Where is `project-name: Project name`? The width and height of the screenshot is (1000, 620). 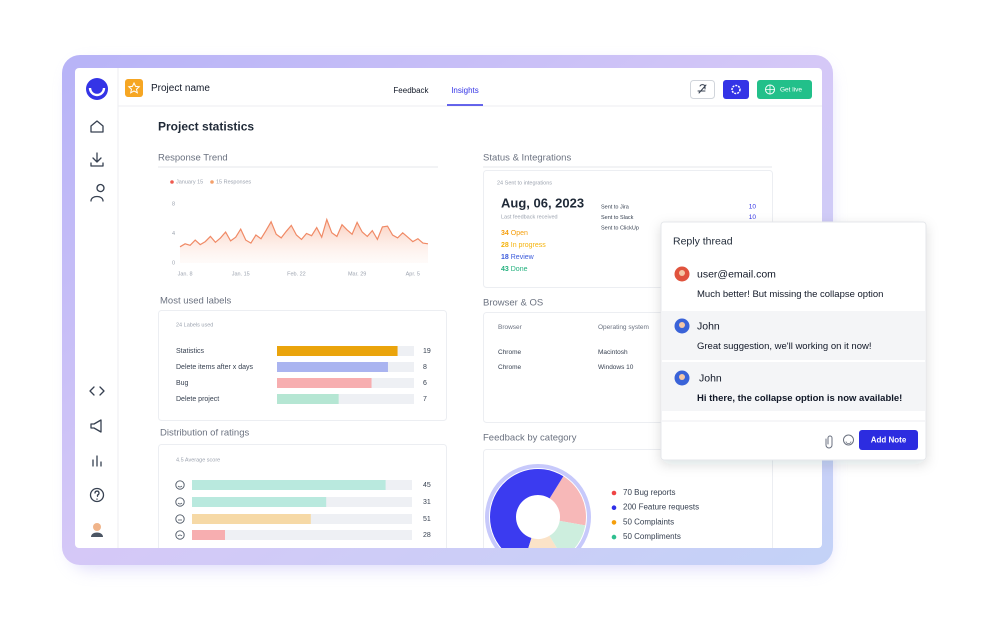
project-name: Project name is located at coordinates (180, 88).